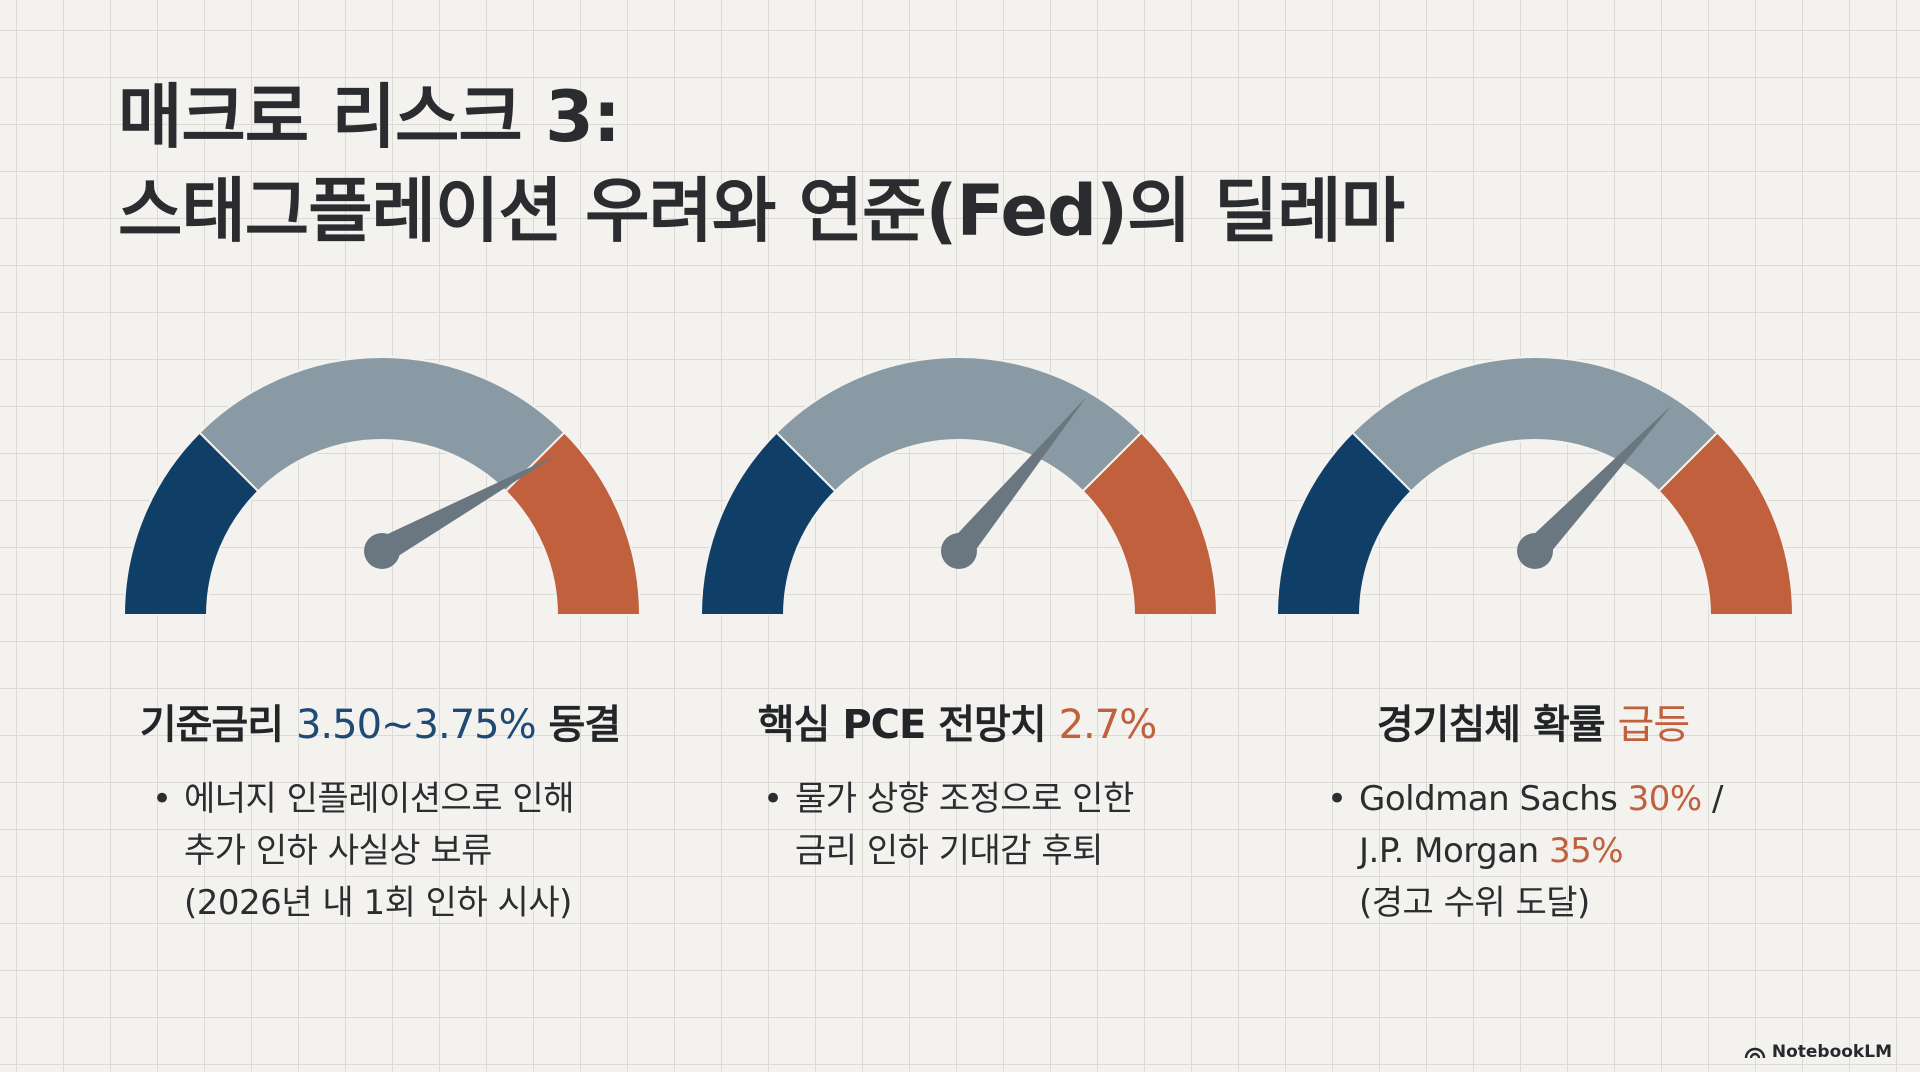 The width and height of the screenshot is (1920, 1072). What do you see at coordinates (908, 725) in the screenshot?
I see `heading-label: 핵심 PCE 전망치` at bounding box center [908, 725].